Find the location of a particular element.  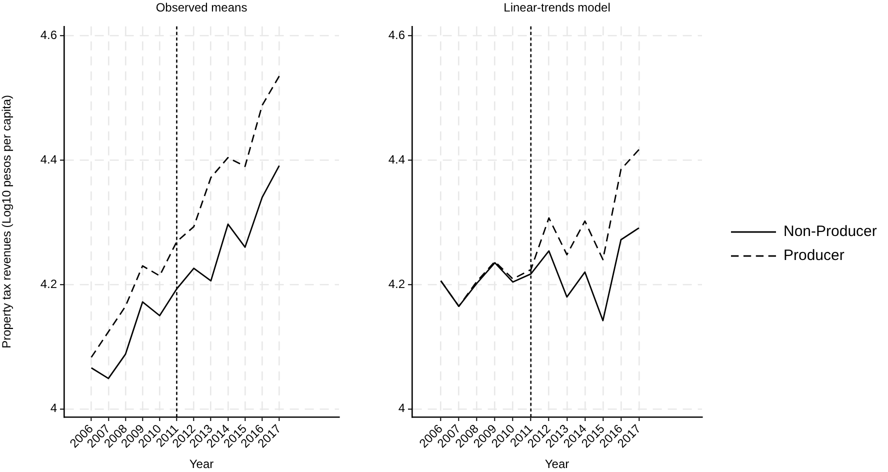

y-axis-title: Property tax revenues (Log10 pesos per capita) is located at coordinates (7, 221).